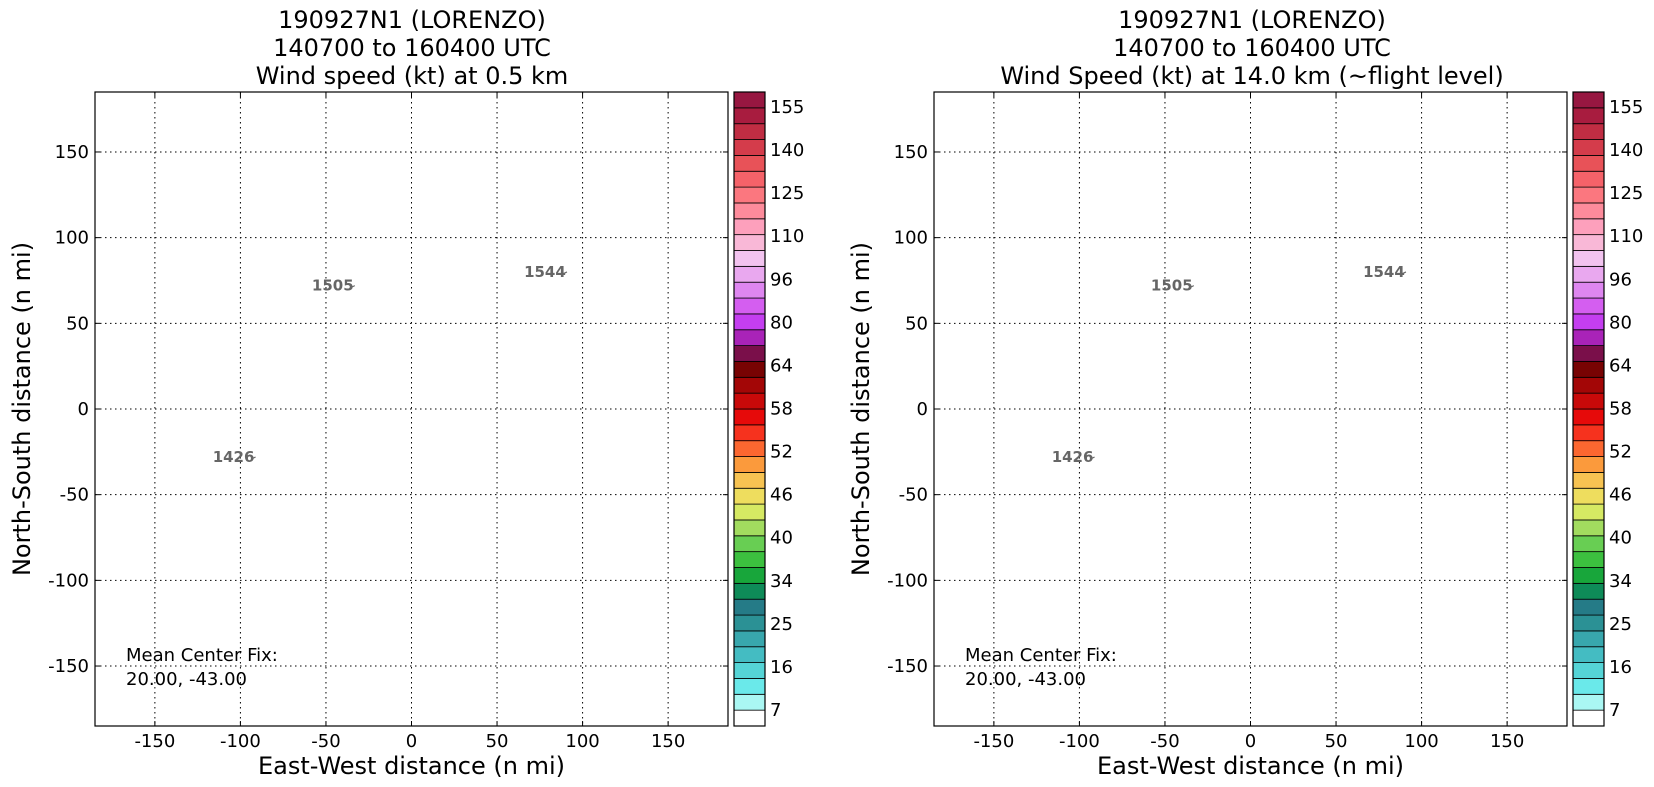  I want to click on colorbar-tick-label: 58, so click(781, 409).